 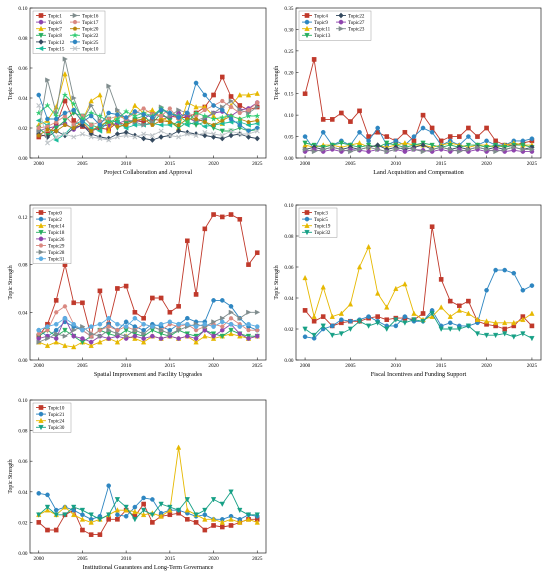 I want to click on marker-stroke, so click(x=240, y=134).